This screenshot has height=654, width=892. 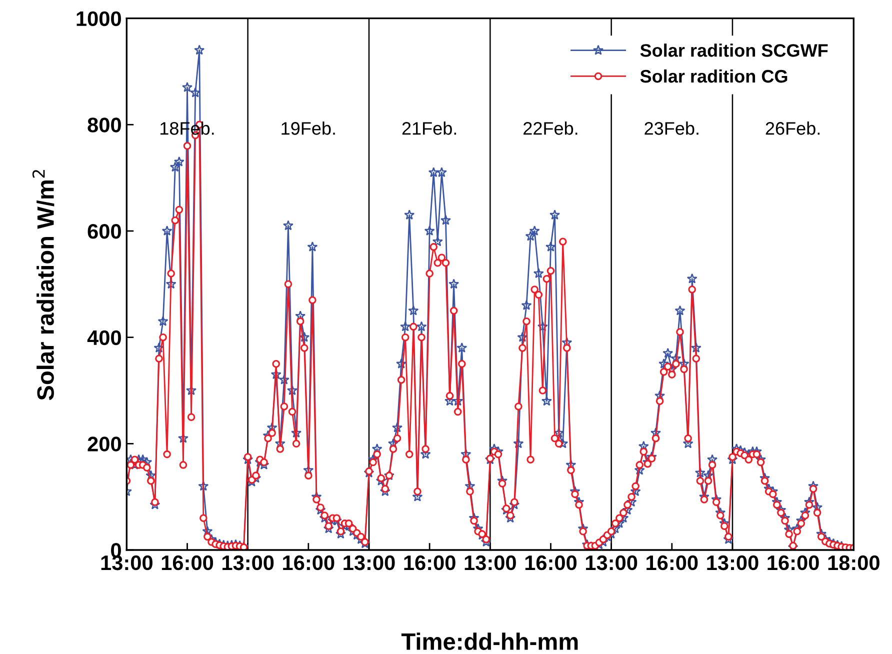 I want to click on y-tick-label: 200, so click(x=104, y=444).